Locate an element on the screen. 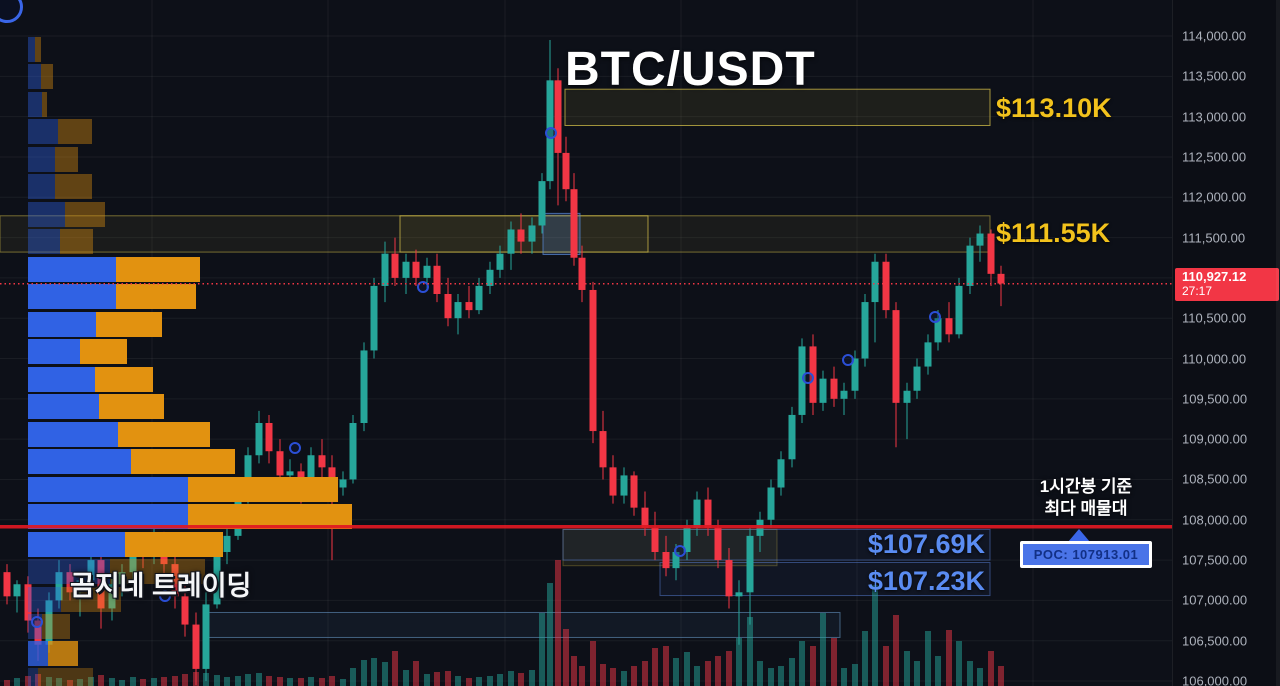  level-label: $113.10K is located at coordinates (1054, 107).